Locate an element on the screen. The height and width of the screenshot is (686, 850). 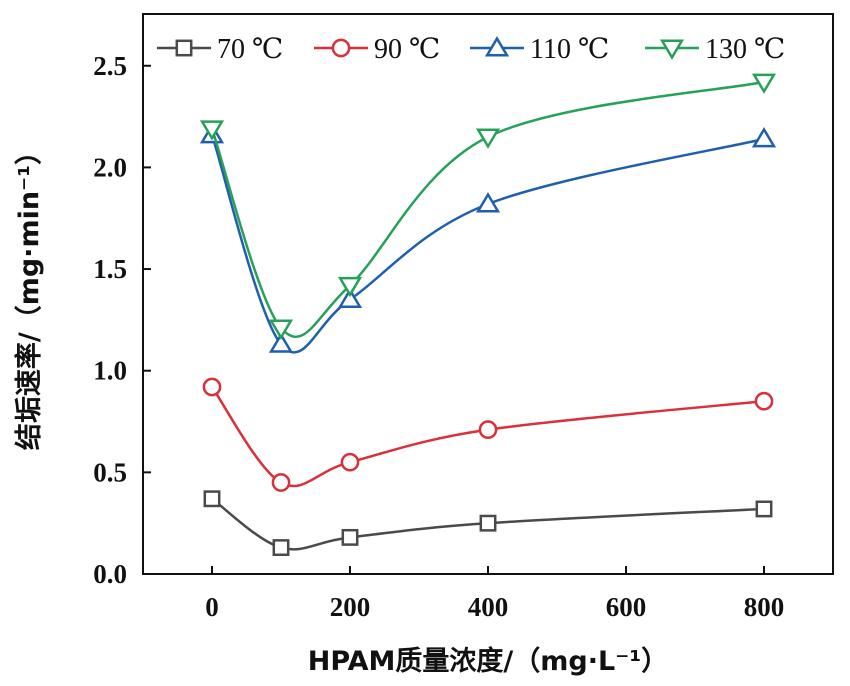
legend-label: 130 ℃ is located at coordinates (745, 49).